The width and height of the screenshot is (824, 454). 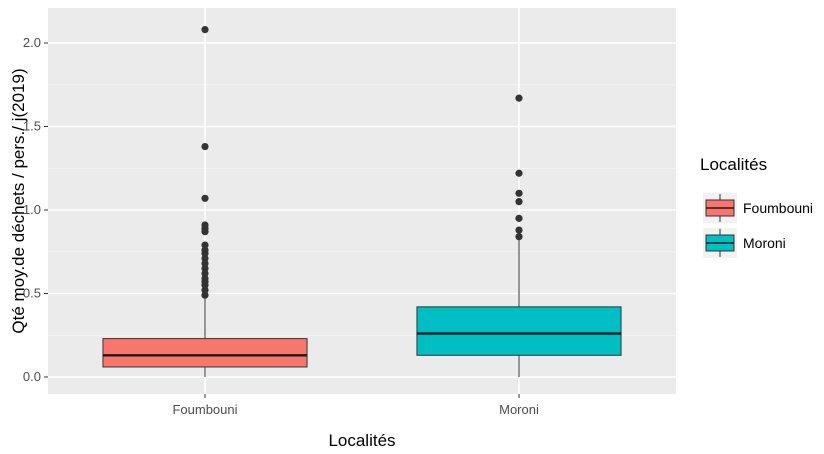 What do you see at coordinates (18, 200) in the screenshot?
I see `y-axis-title: Qté moy.de déchets / pers./ j(2019)` at bounding box center [18, 200].